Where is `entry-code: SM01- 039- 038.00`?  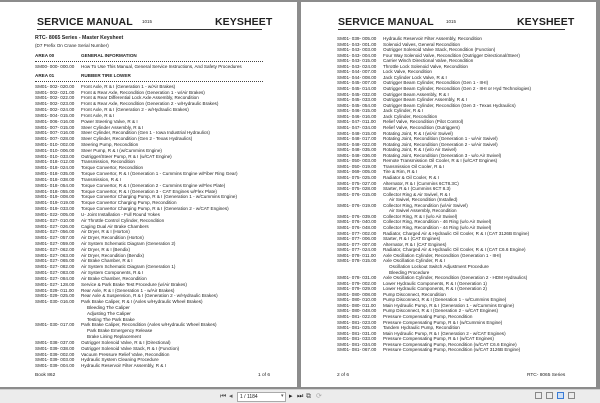 entry-code: SM01- 039- 038.00 is located at coordinates (55, 348).